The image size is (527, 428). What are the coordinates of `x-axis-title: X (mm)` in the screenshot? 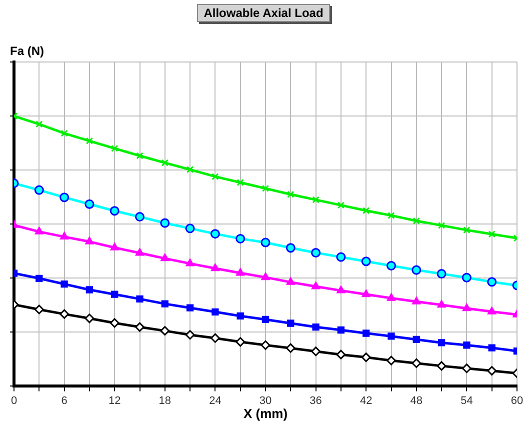 It's located at (265, 413).